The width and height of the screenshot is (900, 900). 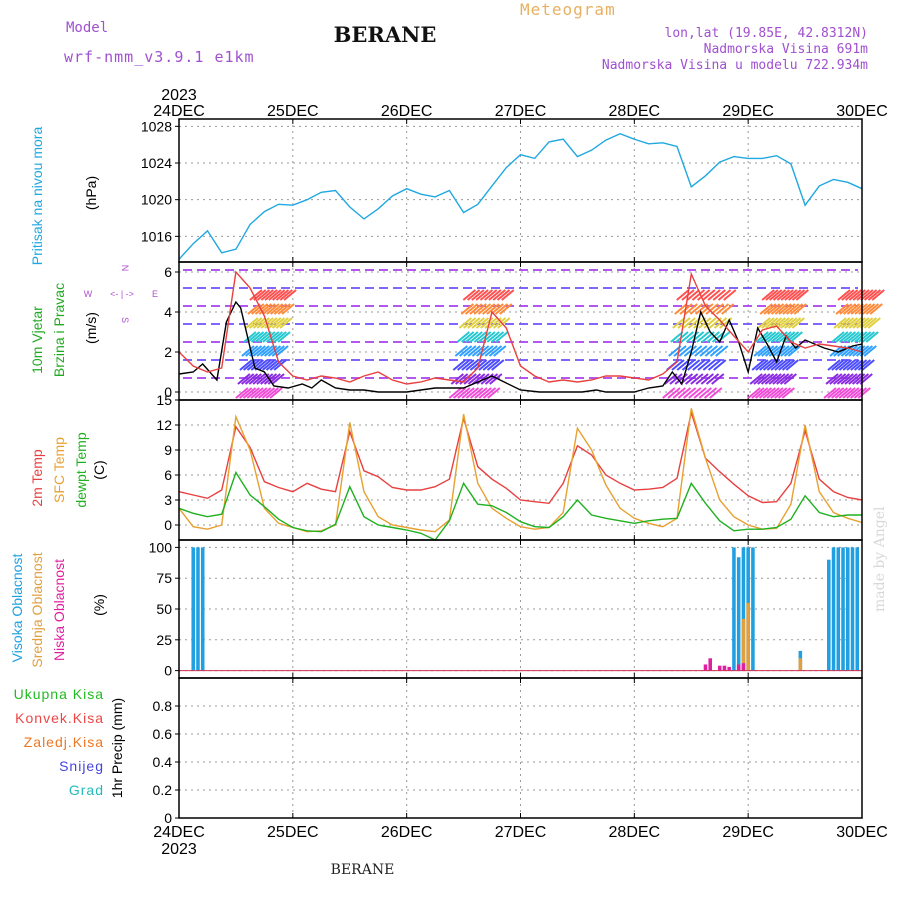 I want to click on panel-1-series, so click(x=520, y=196).